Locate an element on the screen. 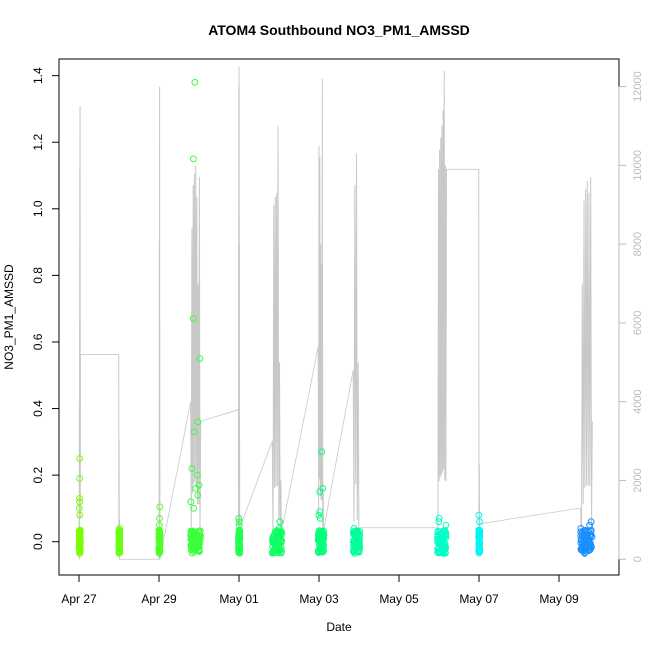  y-tick-label: 0.2 is located at coordinates (38, 474).